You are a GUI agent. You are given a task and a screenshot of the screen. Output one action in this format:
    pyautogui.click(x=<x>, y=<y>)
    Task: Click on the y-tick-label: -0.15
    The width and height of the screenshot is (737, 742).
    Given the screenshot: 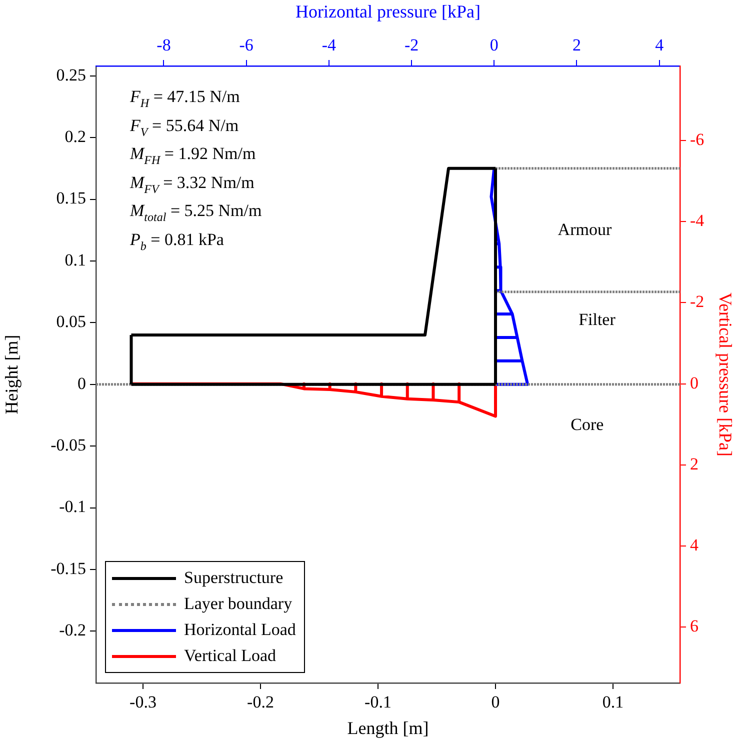 What is the action you would take?
    pyautogui.click(x=68, y=568)
    